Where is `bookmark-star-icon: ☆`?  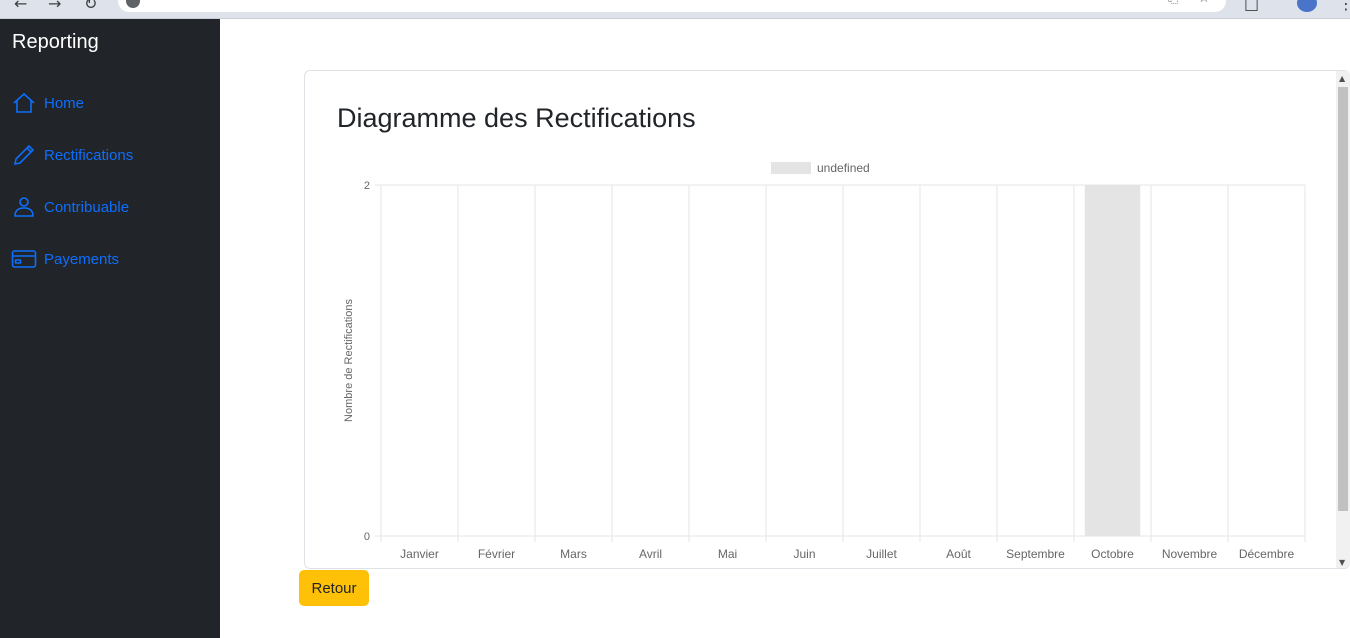
bookmark-star-icon: ☆ is located at coordinates (1204, 3).